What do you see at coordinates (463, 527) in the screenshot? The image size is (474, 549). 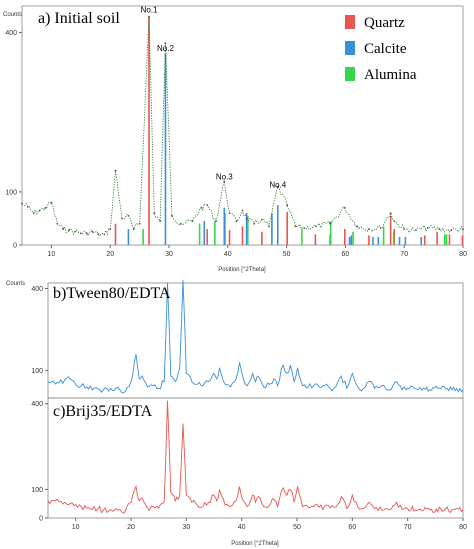 I see `x-tick-label: 80` at bounding box center [463, 527].